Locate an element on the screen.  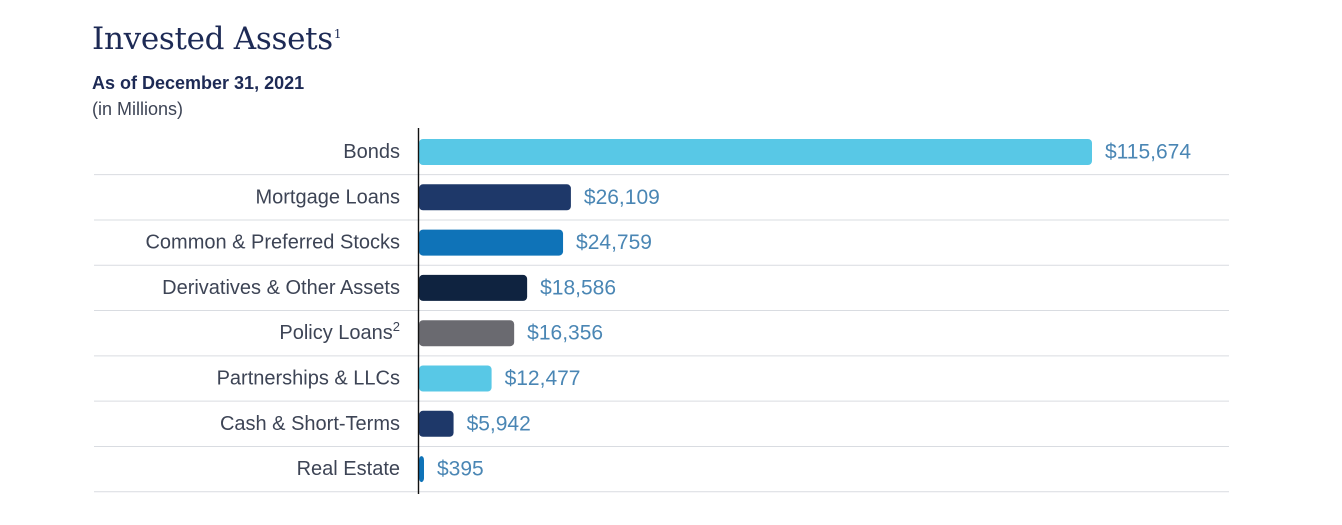
bar-partnerships-and-llcs is located at coordinates (455, 378).